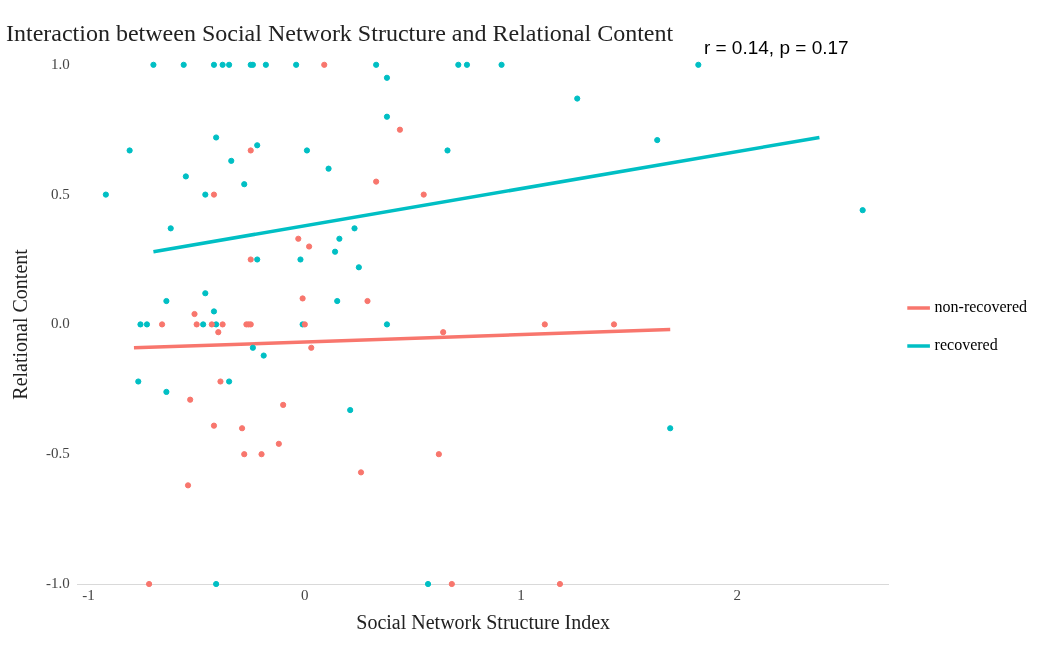  What do you see at coordinates (88, 594) in the screenshot?
I see `x-tick-label: -1` at bounding box center [88, 594].